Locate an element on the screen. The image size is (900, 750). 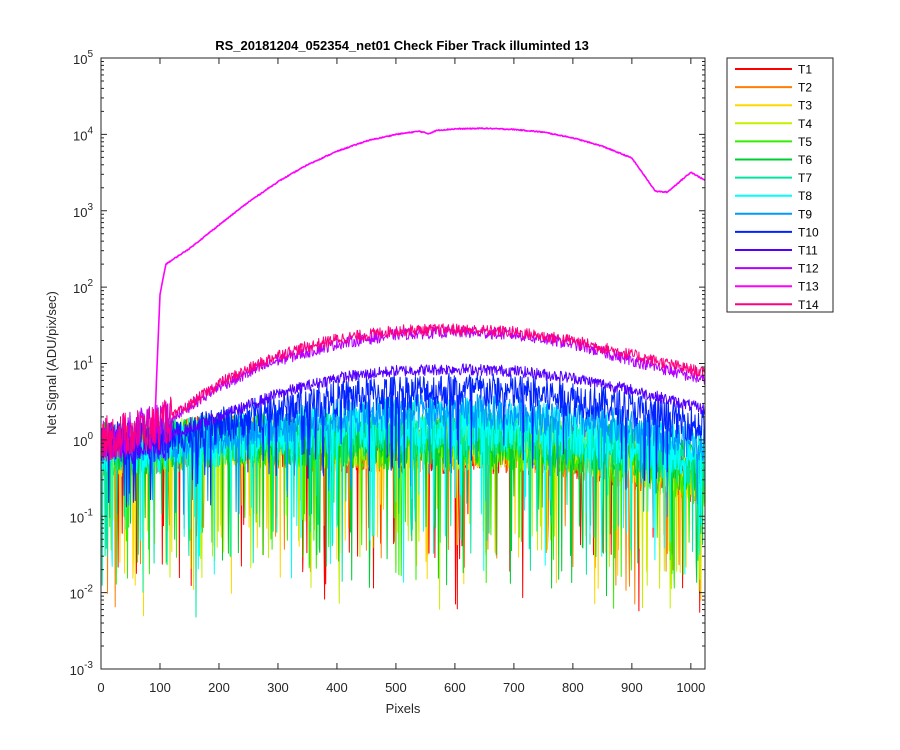
legend-label-t6: T6 is located at coordinates (805, 160).